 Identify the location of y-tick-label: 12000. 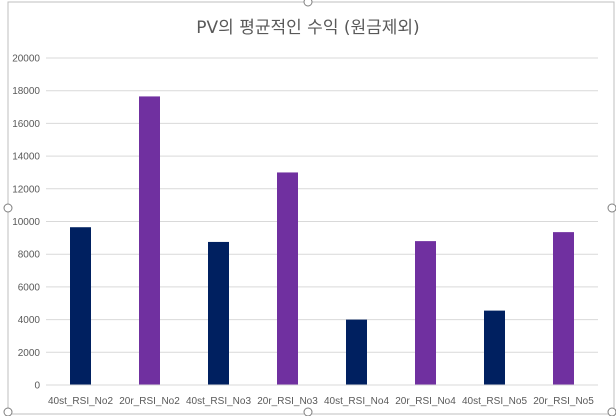
(26, 189).